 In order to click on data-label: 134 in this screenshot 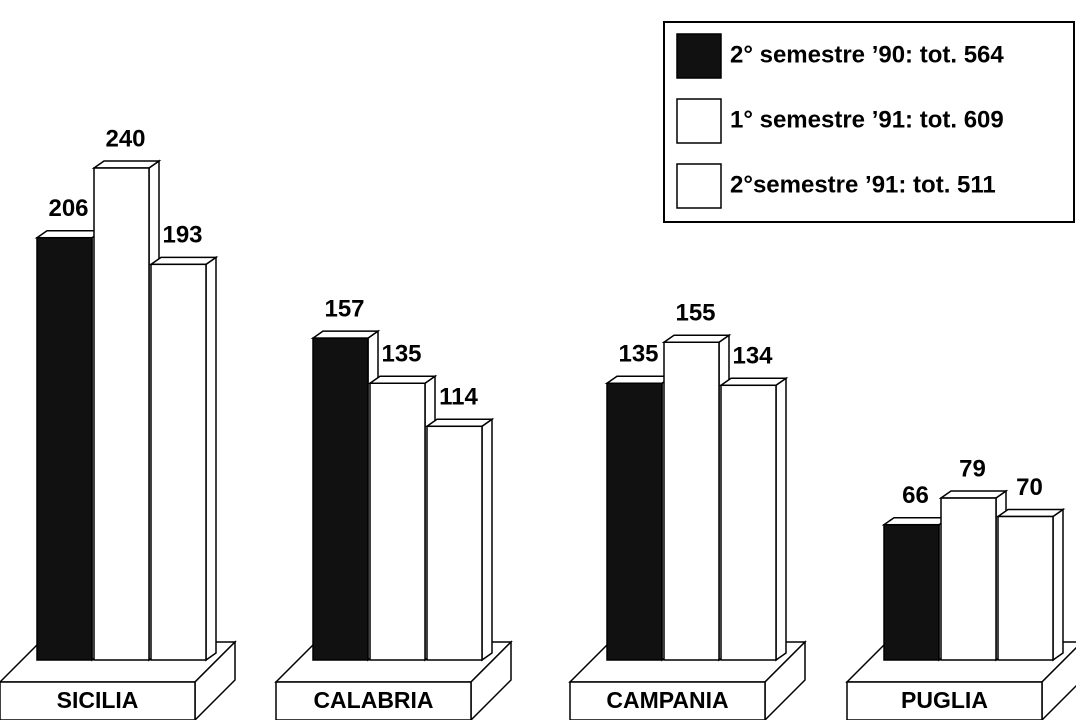, I will do `click(752, 356)`.